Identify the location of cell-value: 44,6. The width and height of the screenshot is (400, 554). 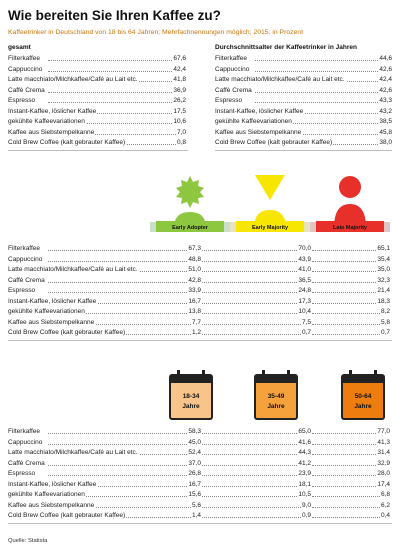
(385, 59).